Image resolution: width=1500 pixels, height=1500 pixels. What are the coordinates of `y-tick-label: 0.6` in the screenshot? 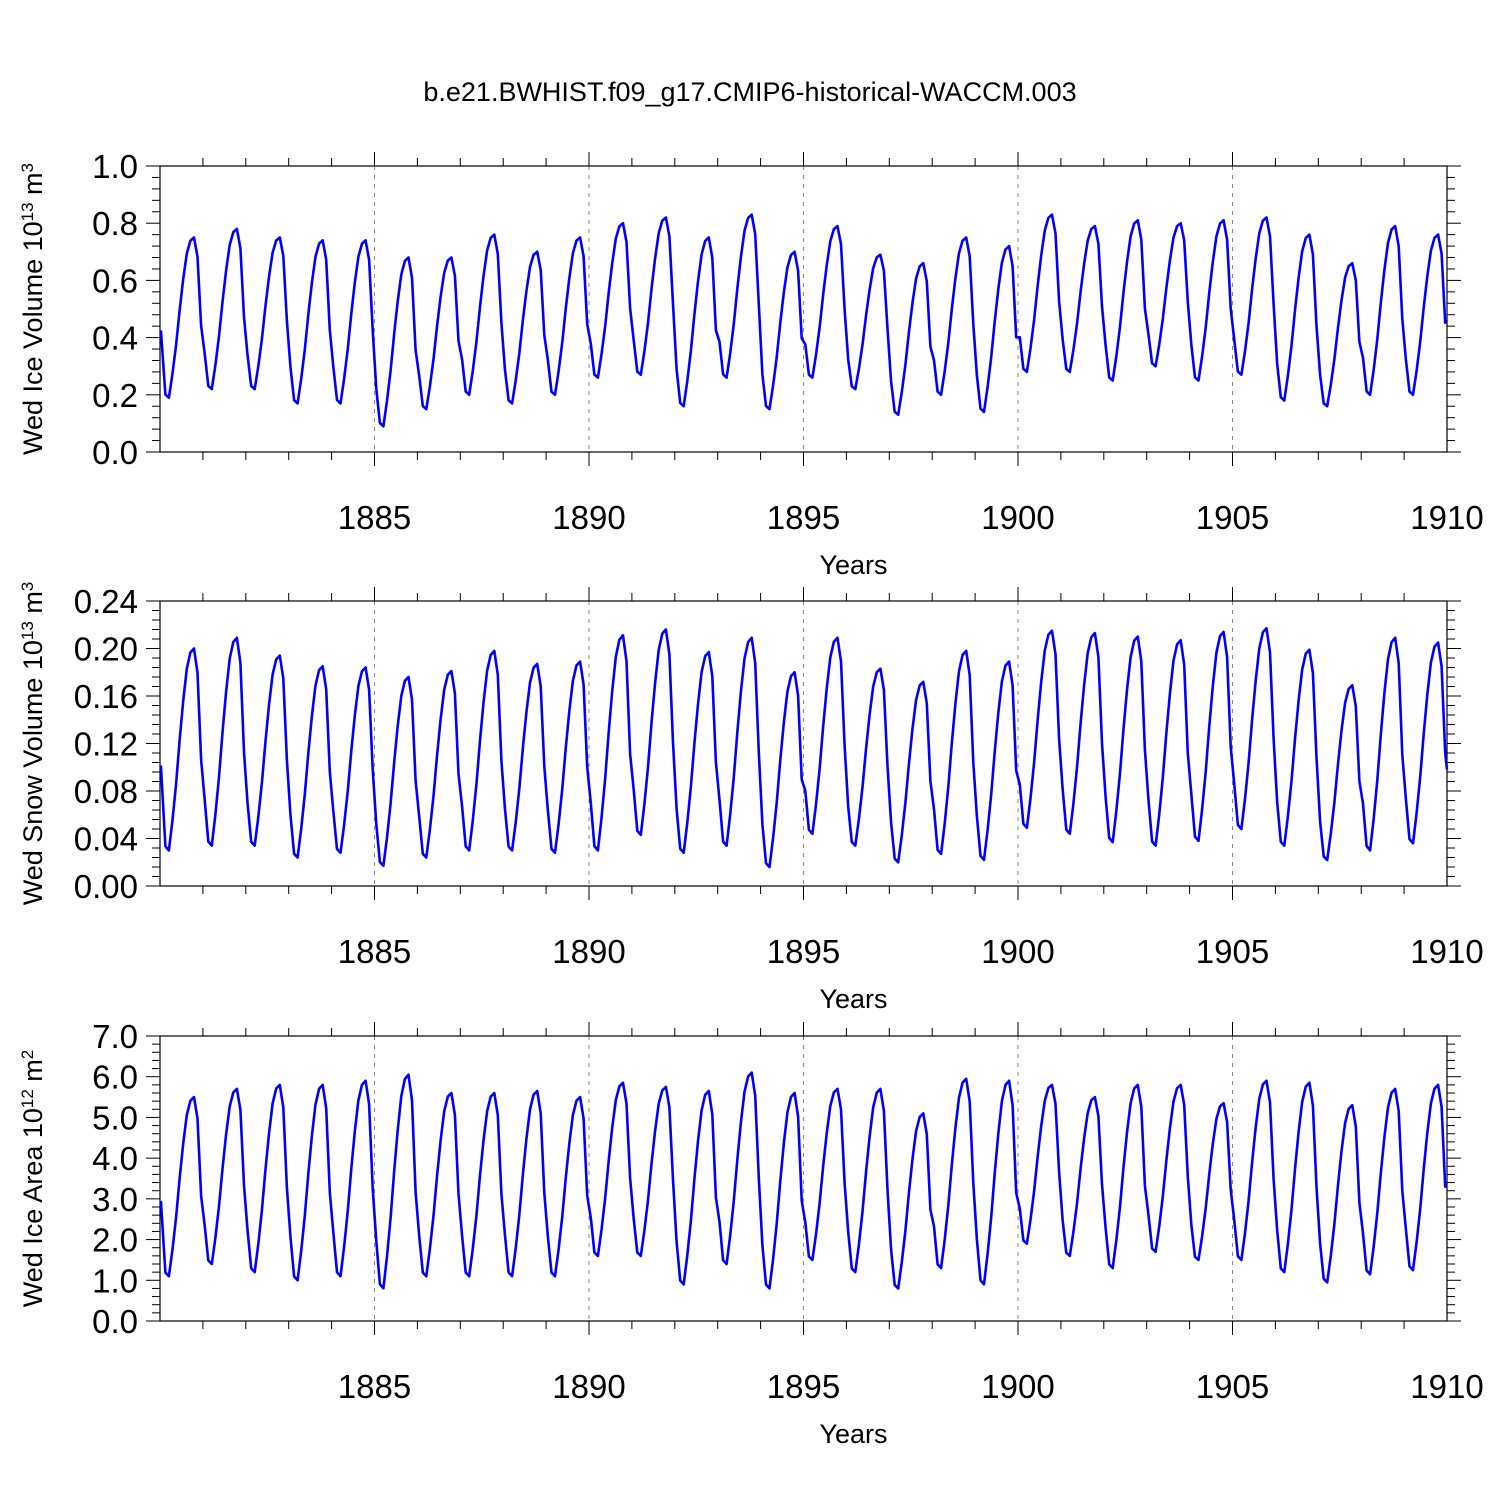 It's located at (115, 280).